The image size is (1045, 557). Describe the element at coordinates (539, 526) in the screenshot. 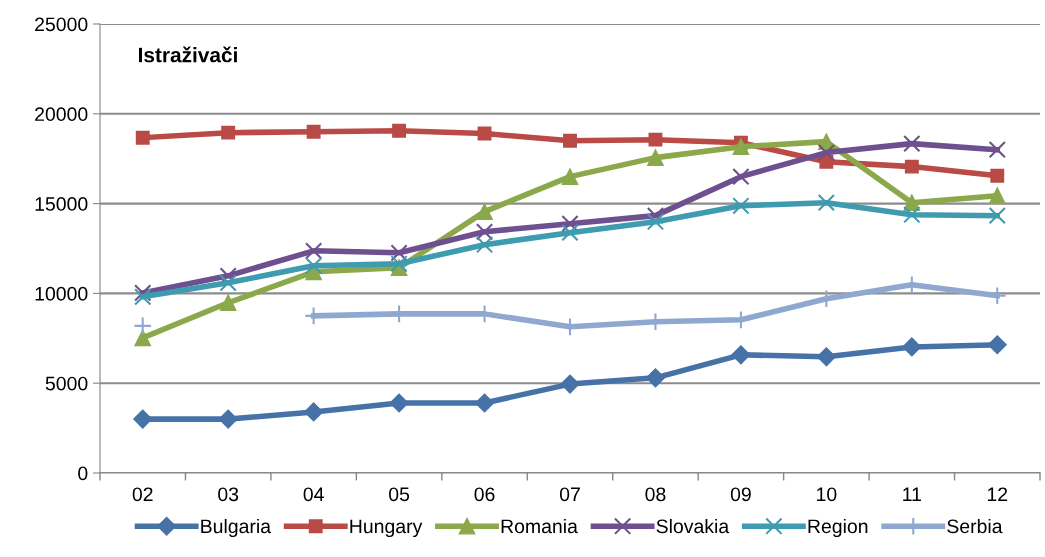

I see `legend-label: Romania` at that location.